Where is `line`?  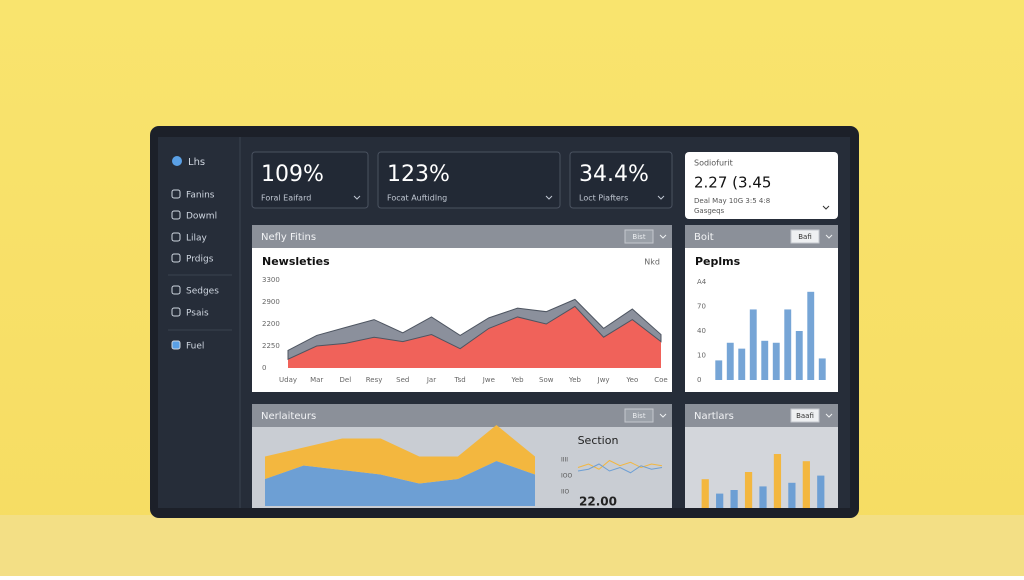 line is located at coordinates (620, 468).